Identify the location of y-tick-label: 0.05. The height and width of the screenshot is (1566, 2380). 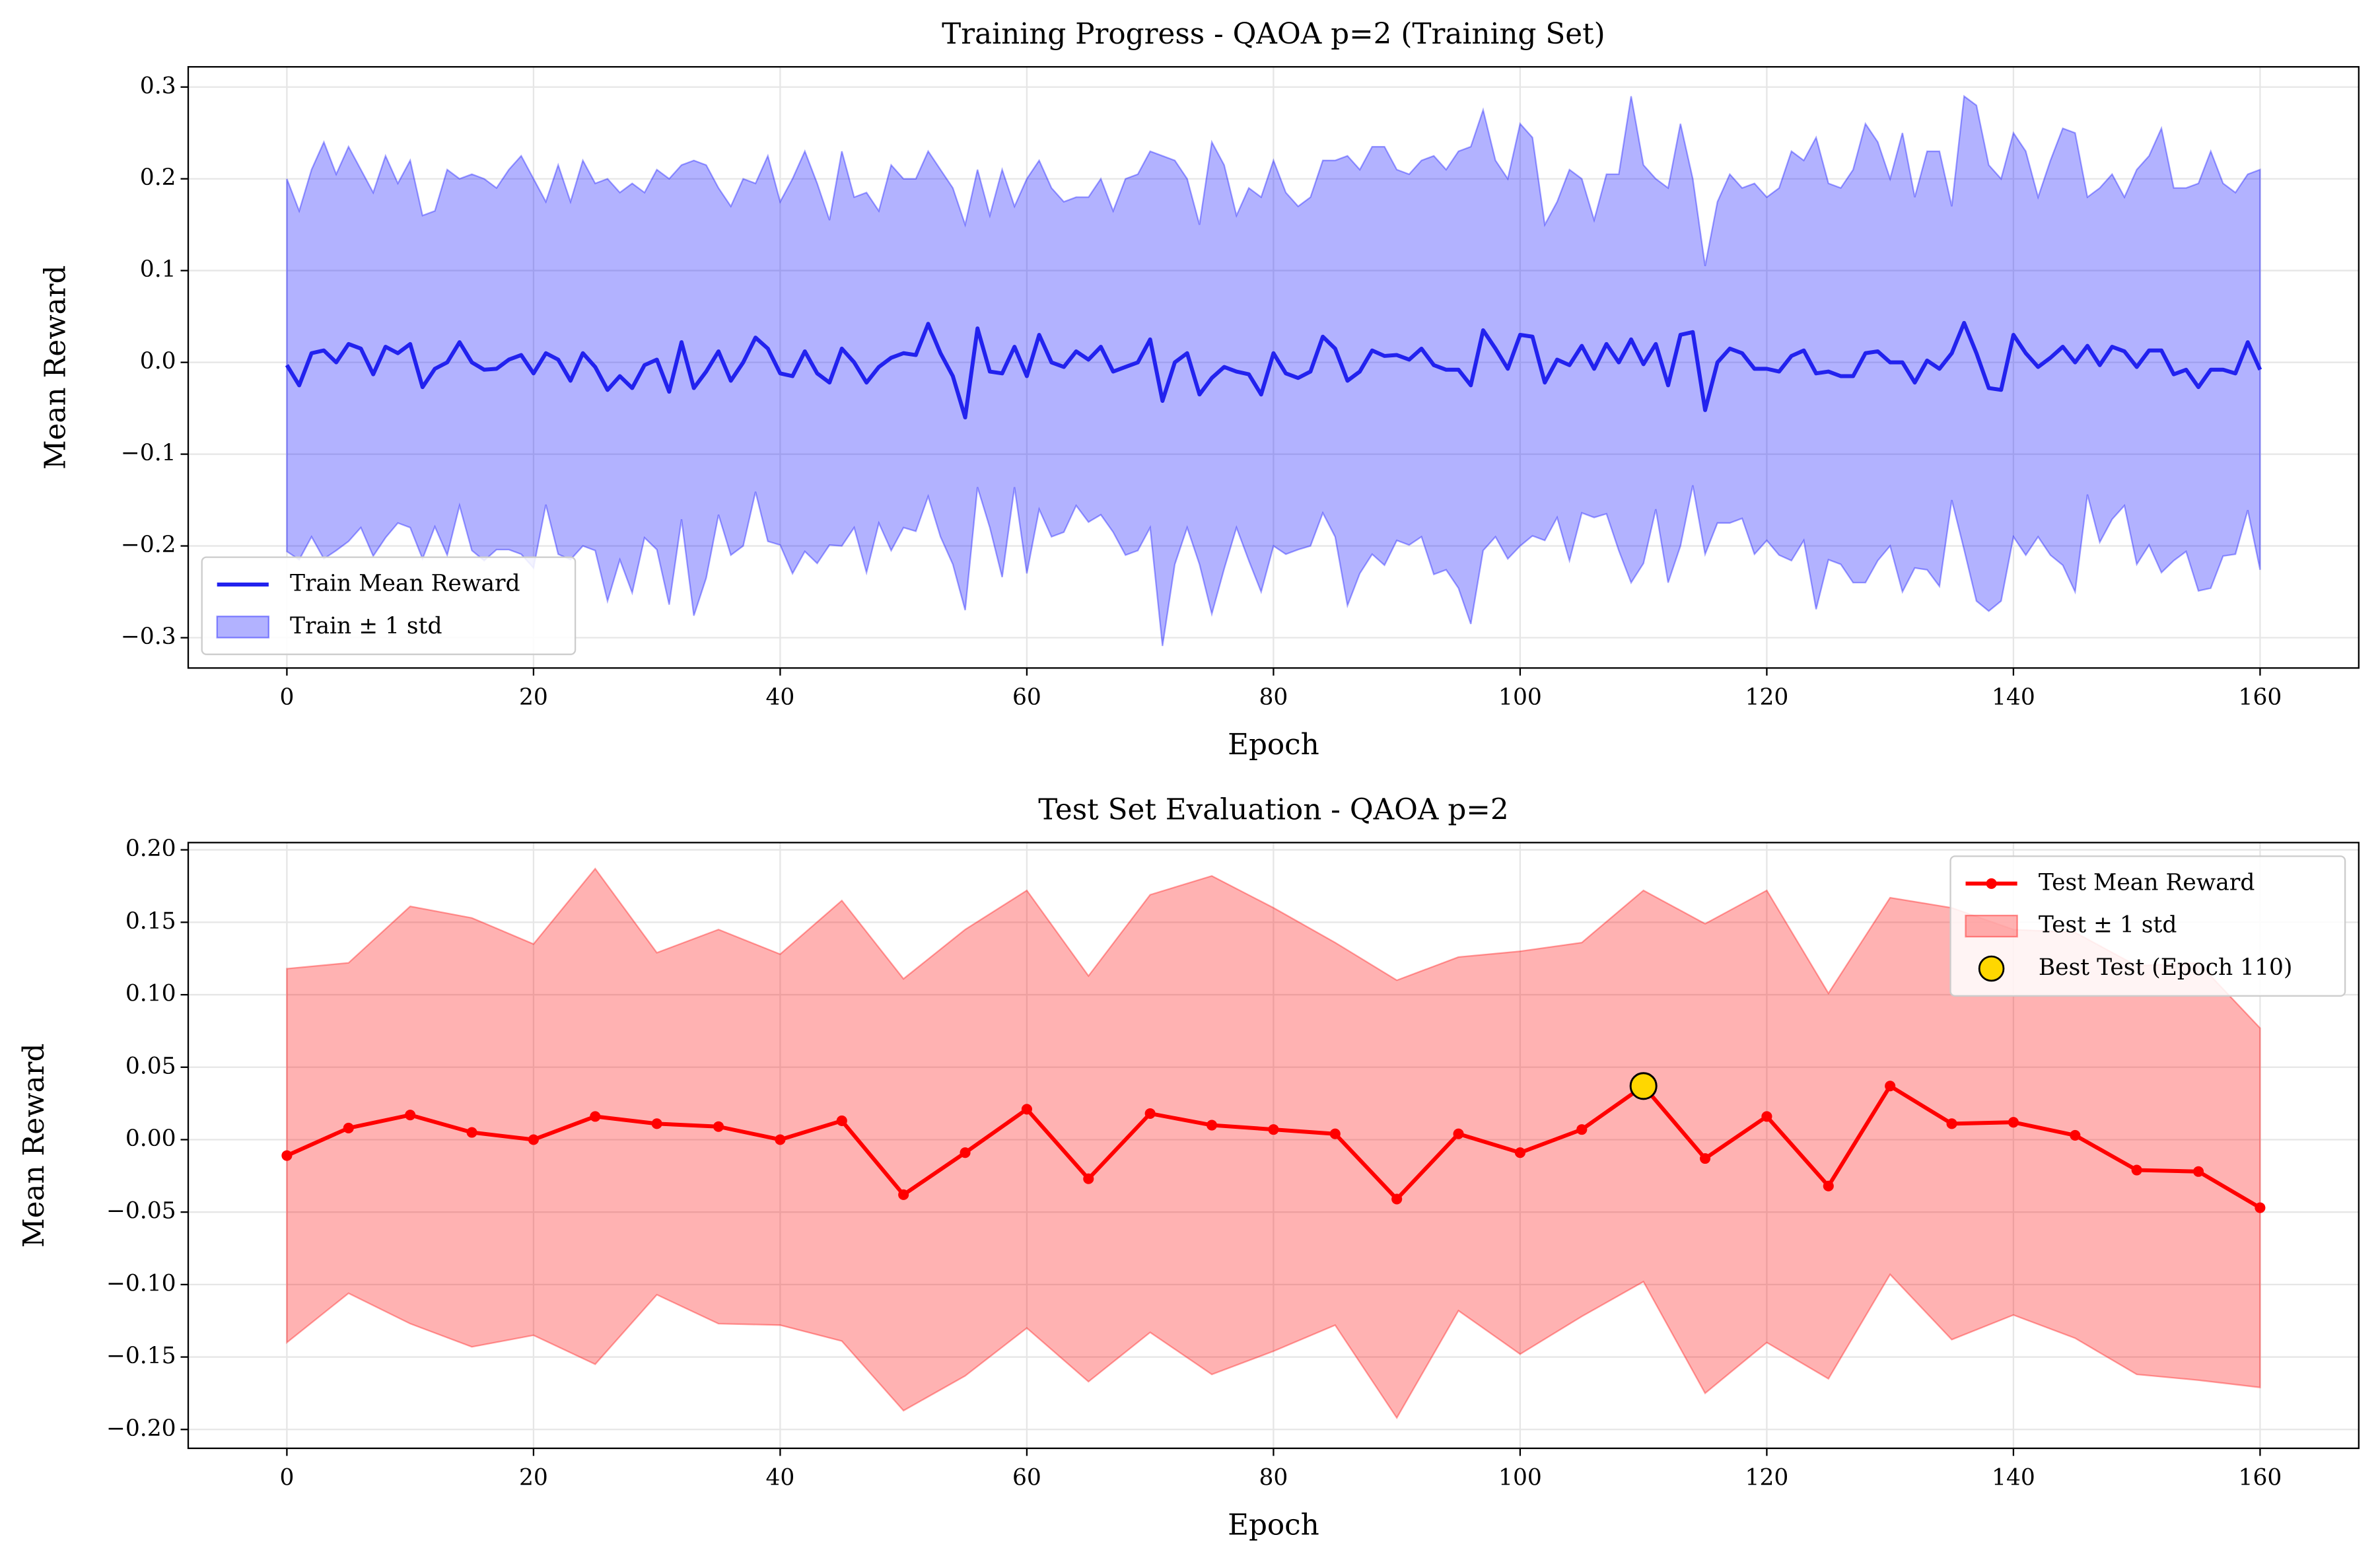
(150, 1066).